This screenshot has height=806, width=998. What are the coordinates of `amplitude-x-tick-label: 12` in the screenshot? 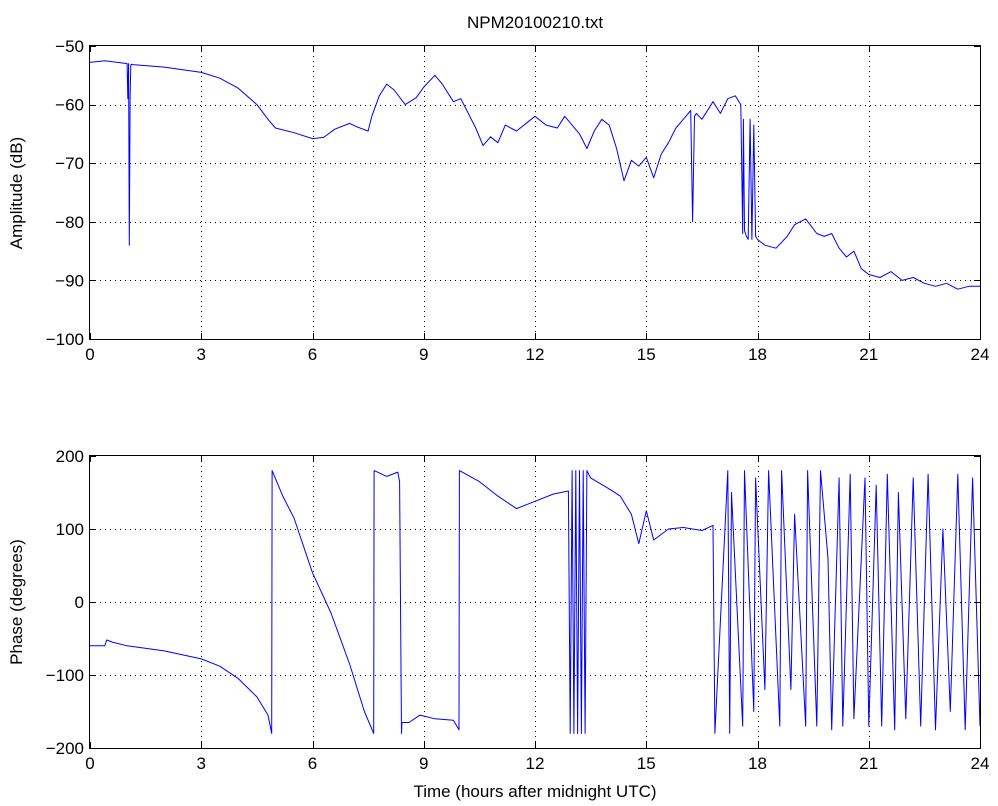 It's located at (535, 354).